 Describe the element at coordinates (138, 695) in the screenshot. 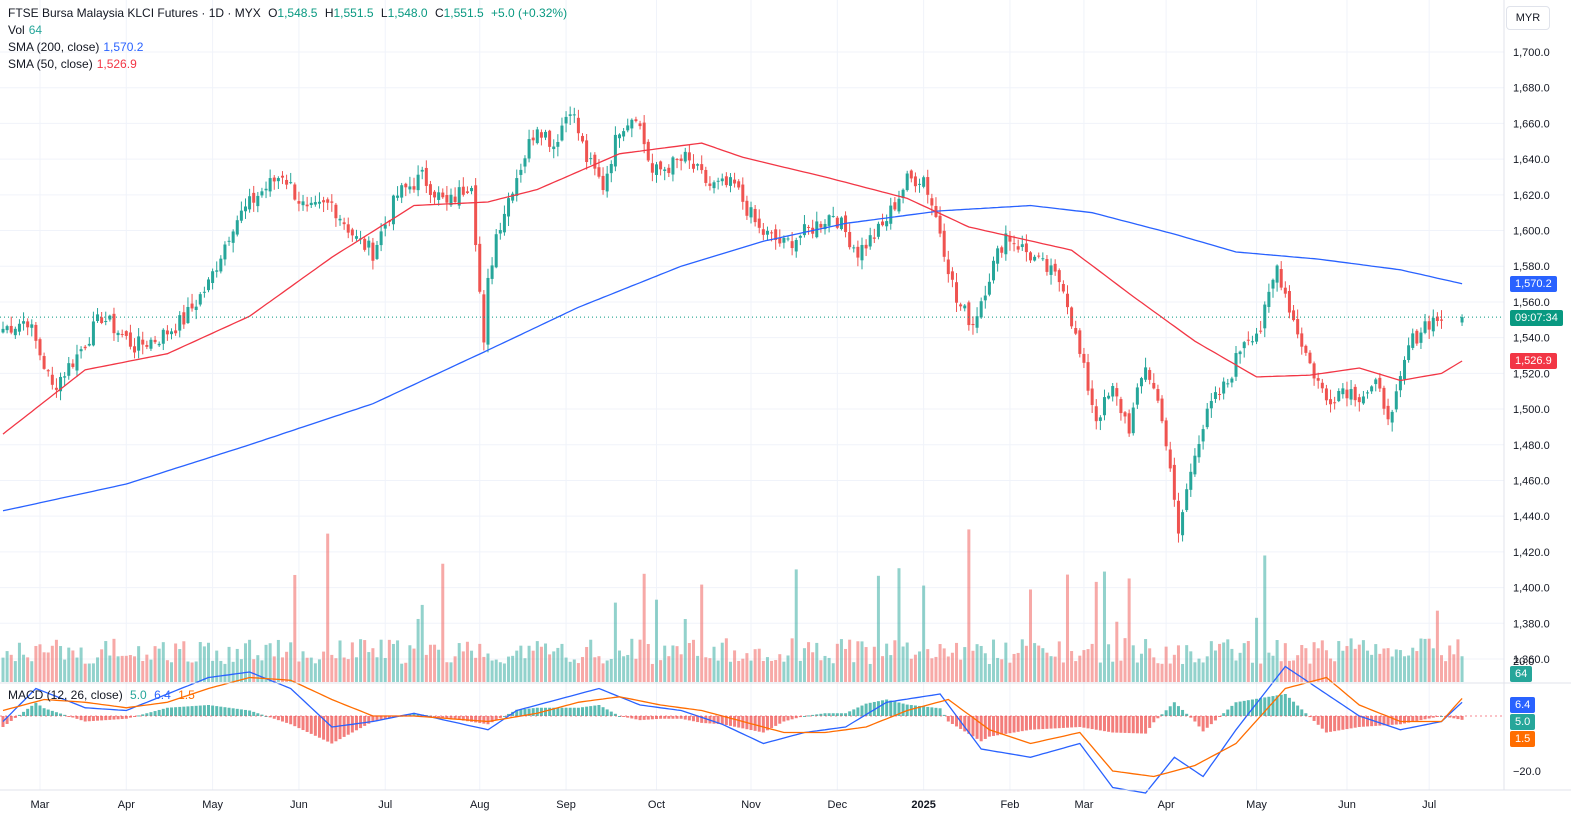

I see `macd-legend-macd: 5.0` at that location.